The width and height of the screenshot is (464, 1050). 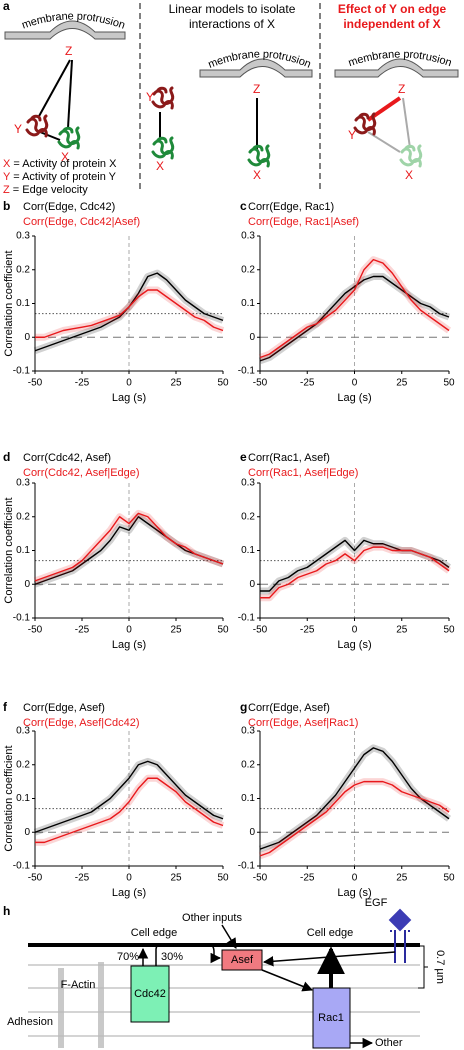 What do you see at coordinates (212, 918) in the screenshot?
I see `other-inputs-label: Other inputs` at bounding box center [212, 918].